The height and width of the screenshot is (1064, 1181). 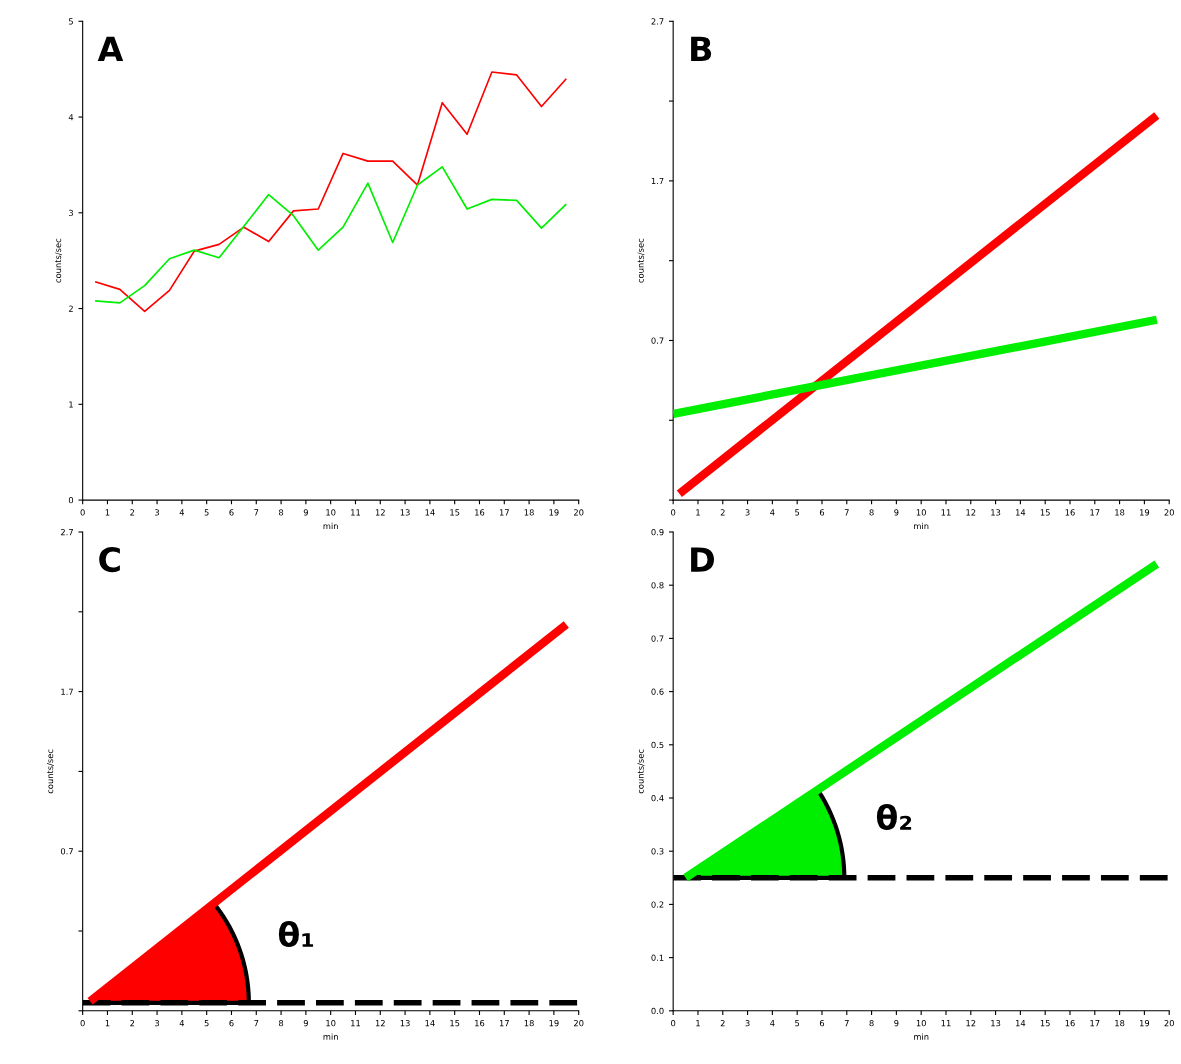 I want to click on y-tick-label: 0.4, so click(x=657, y=798).